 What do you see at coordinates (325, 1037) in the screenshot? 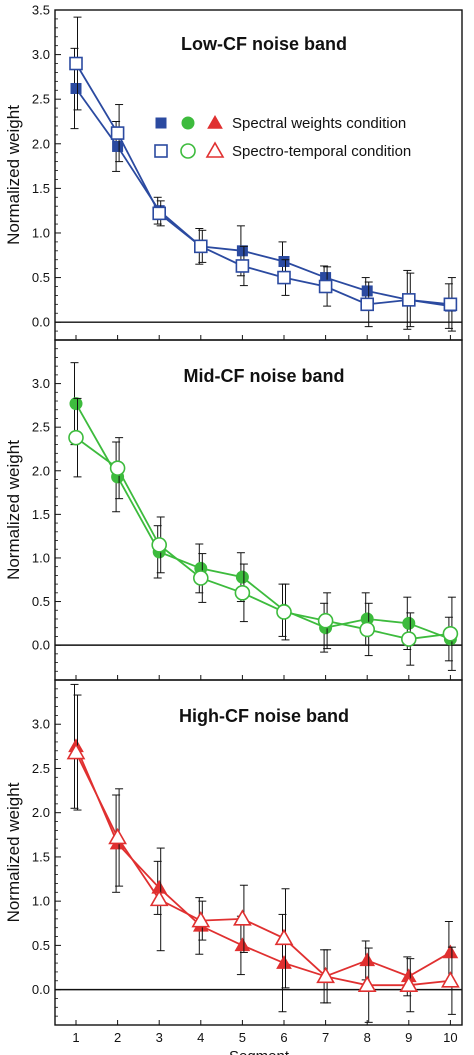
I see `x-tick-label: 7` at bounding box center [325, 1037].